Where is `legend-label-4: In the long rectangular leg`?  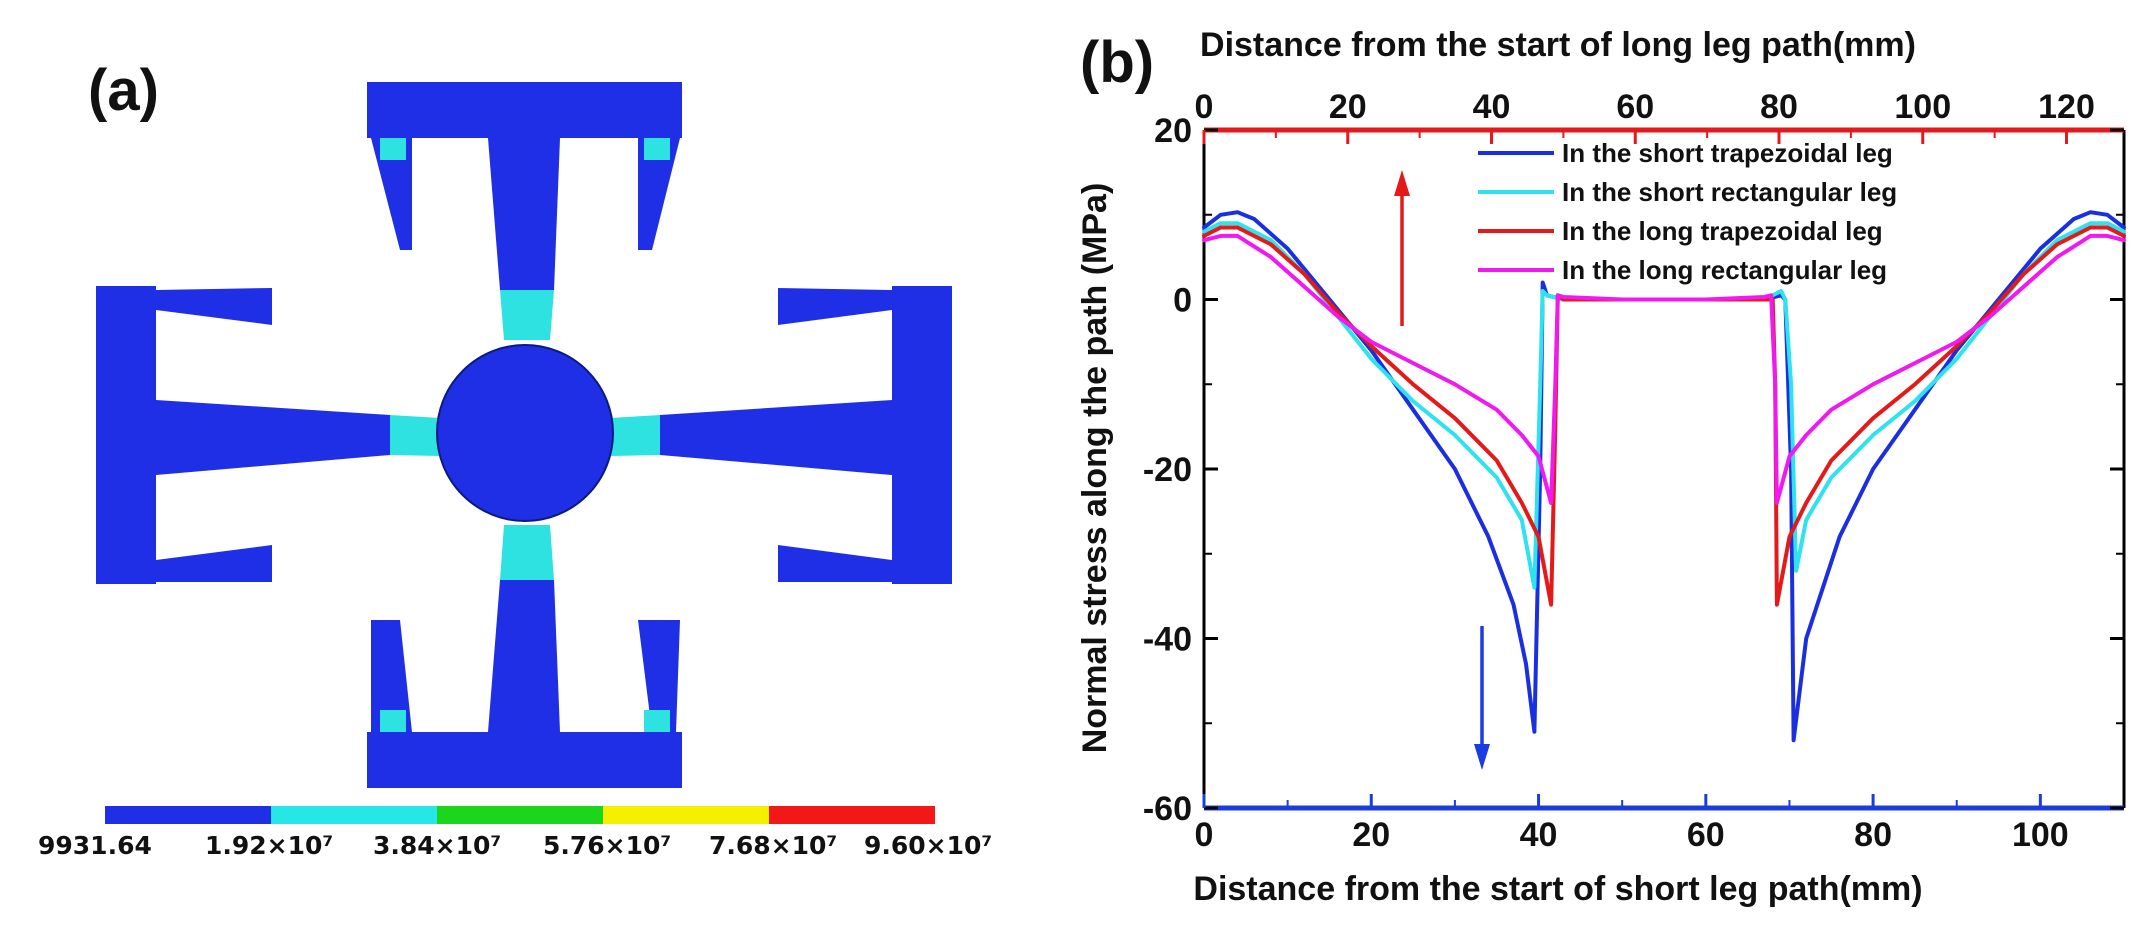 legend-label-4: In the long rectangular leg is located at coordinates (1724, 270).